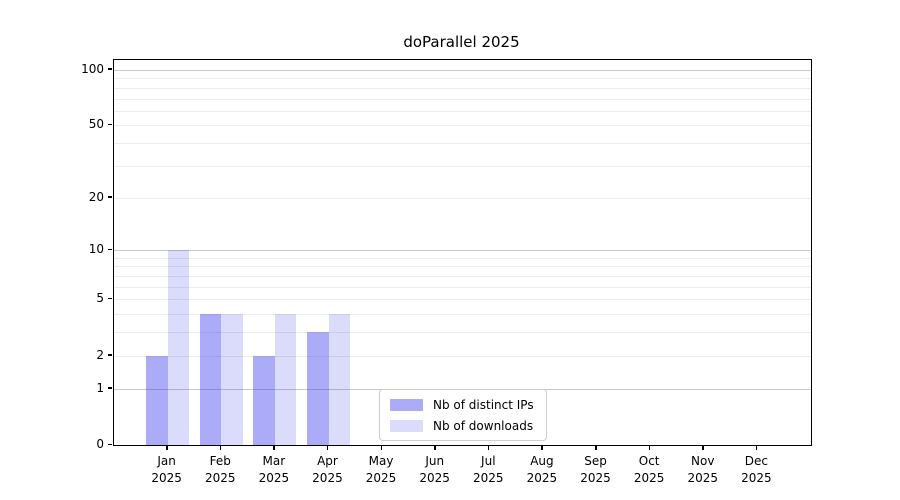 The image size is (900, 500). What do you see at coordinates (92, 68) in the screenshot?
I see `ytick-label-100: 100` at bounding box center [92, 68].